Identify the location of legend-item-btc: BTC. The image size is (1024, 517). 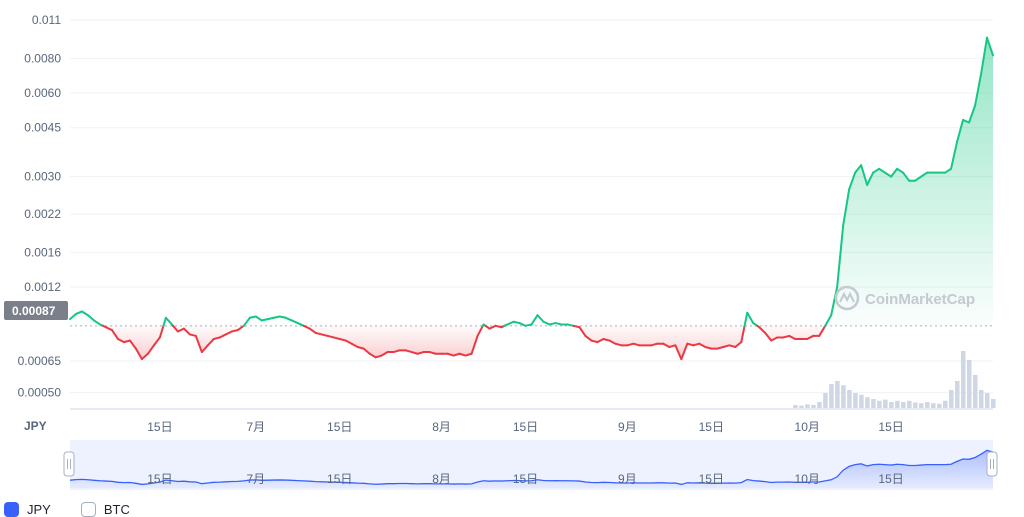
(105, 509).